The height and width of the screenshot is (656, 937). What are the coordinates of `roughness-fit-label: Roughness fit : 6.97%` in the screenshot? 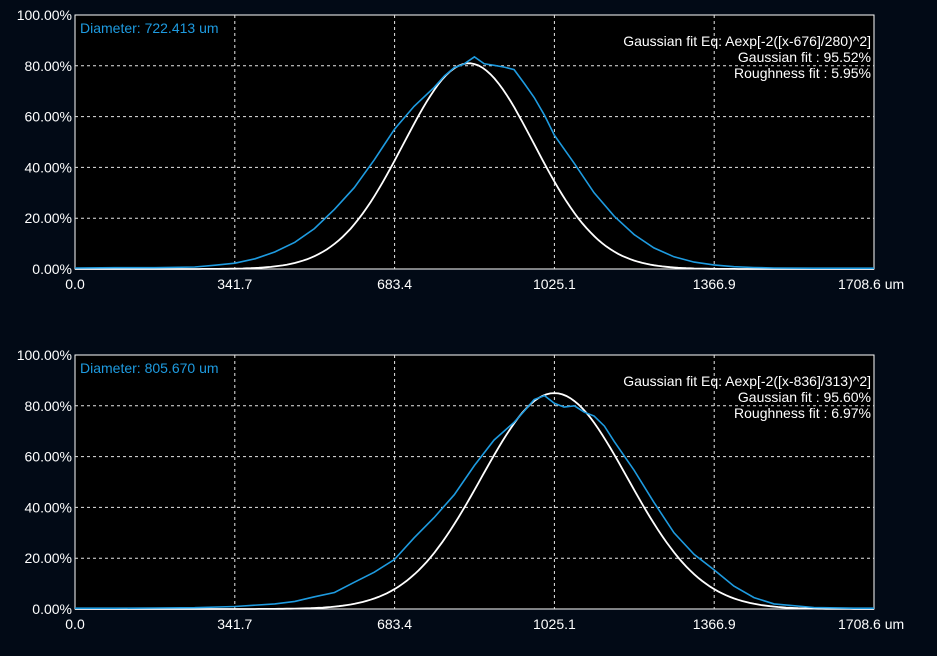 It's located at (802, 413).